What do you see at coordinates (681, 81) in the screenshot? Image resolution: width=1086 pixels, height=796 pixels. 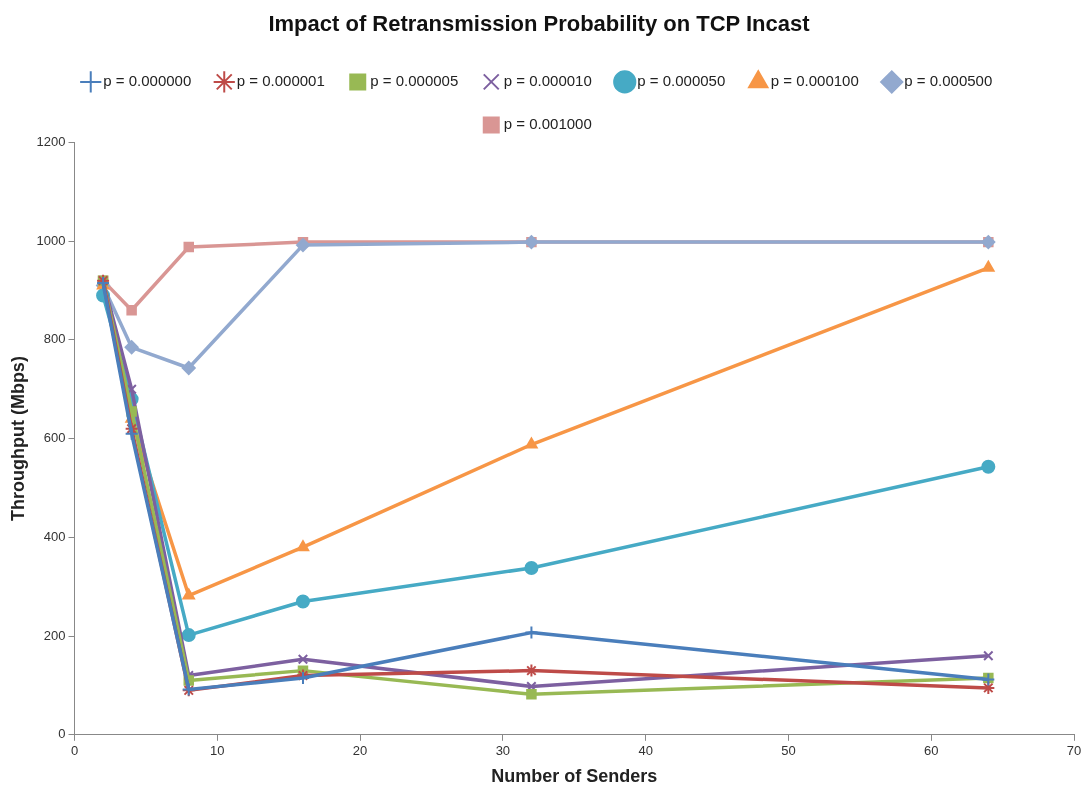 I see `legend-label: p = 0.000050` at bounding box center [681, 81].